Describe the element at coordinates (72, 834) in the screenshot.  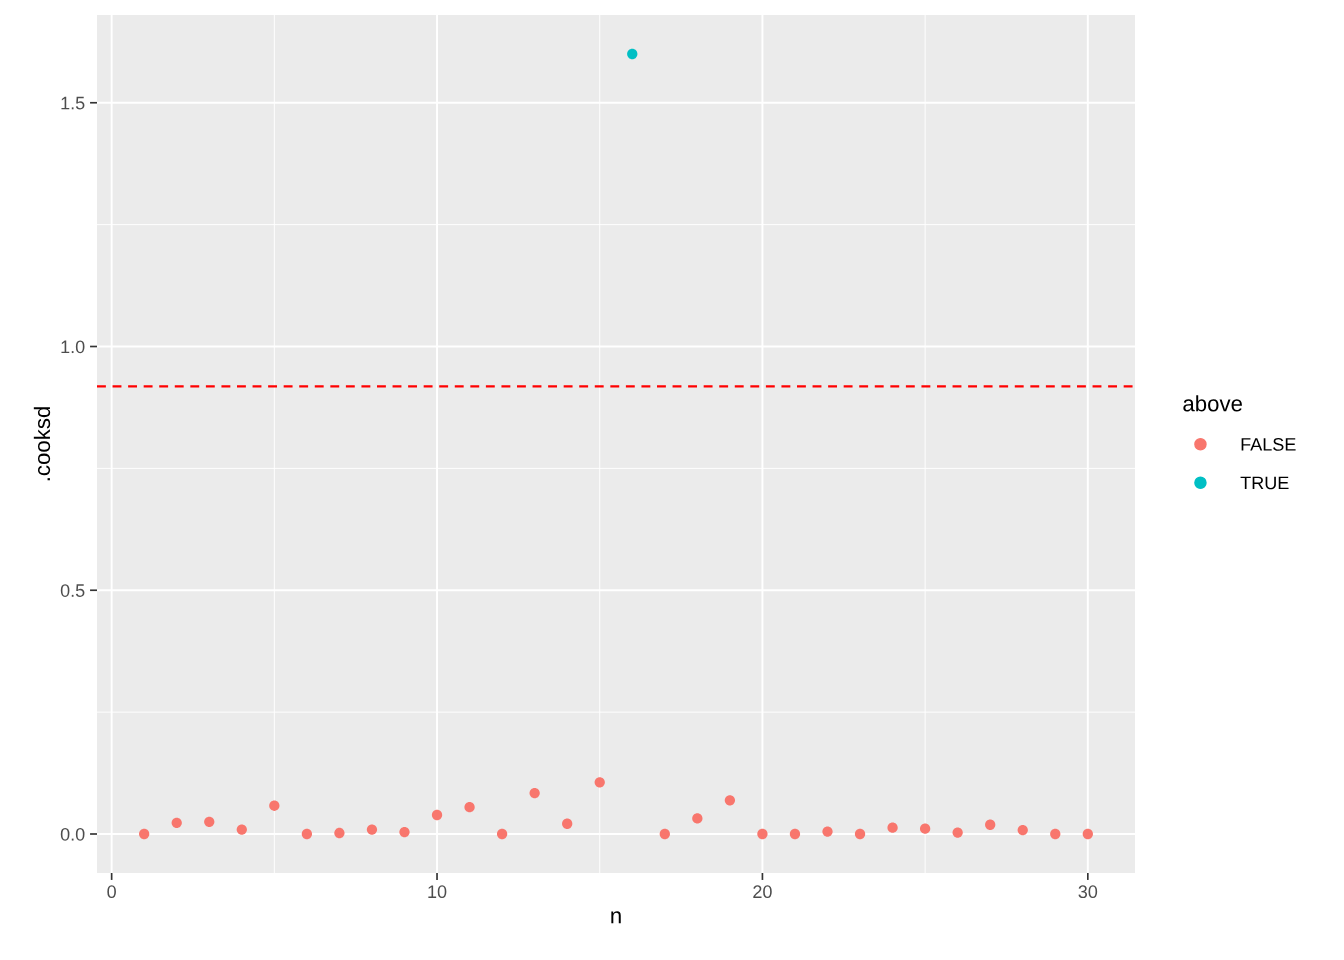
I see `y-tick-label: 0.0` at that location.